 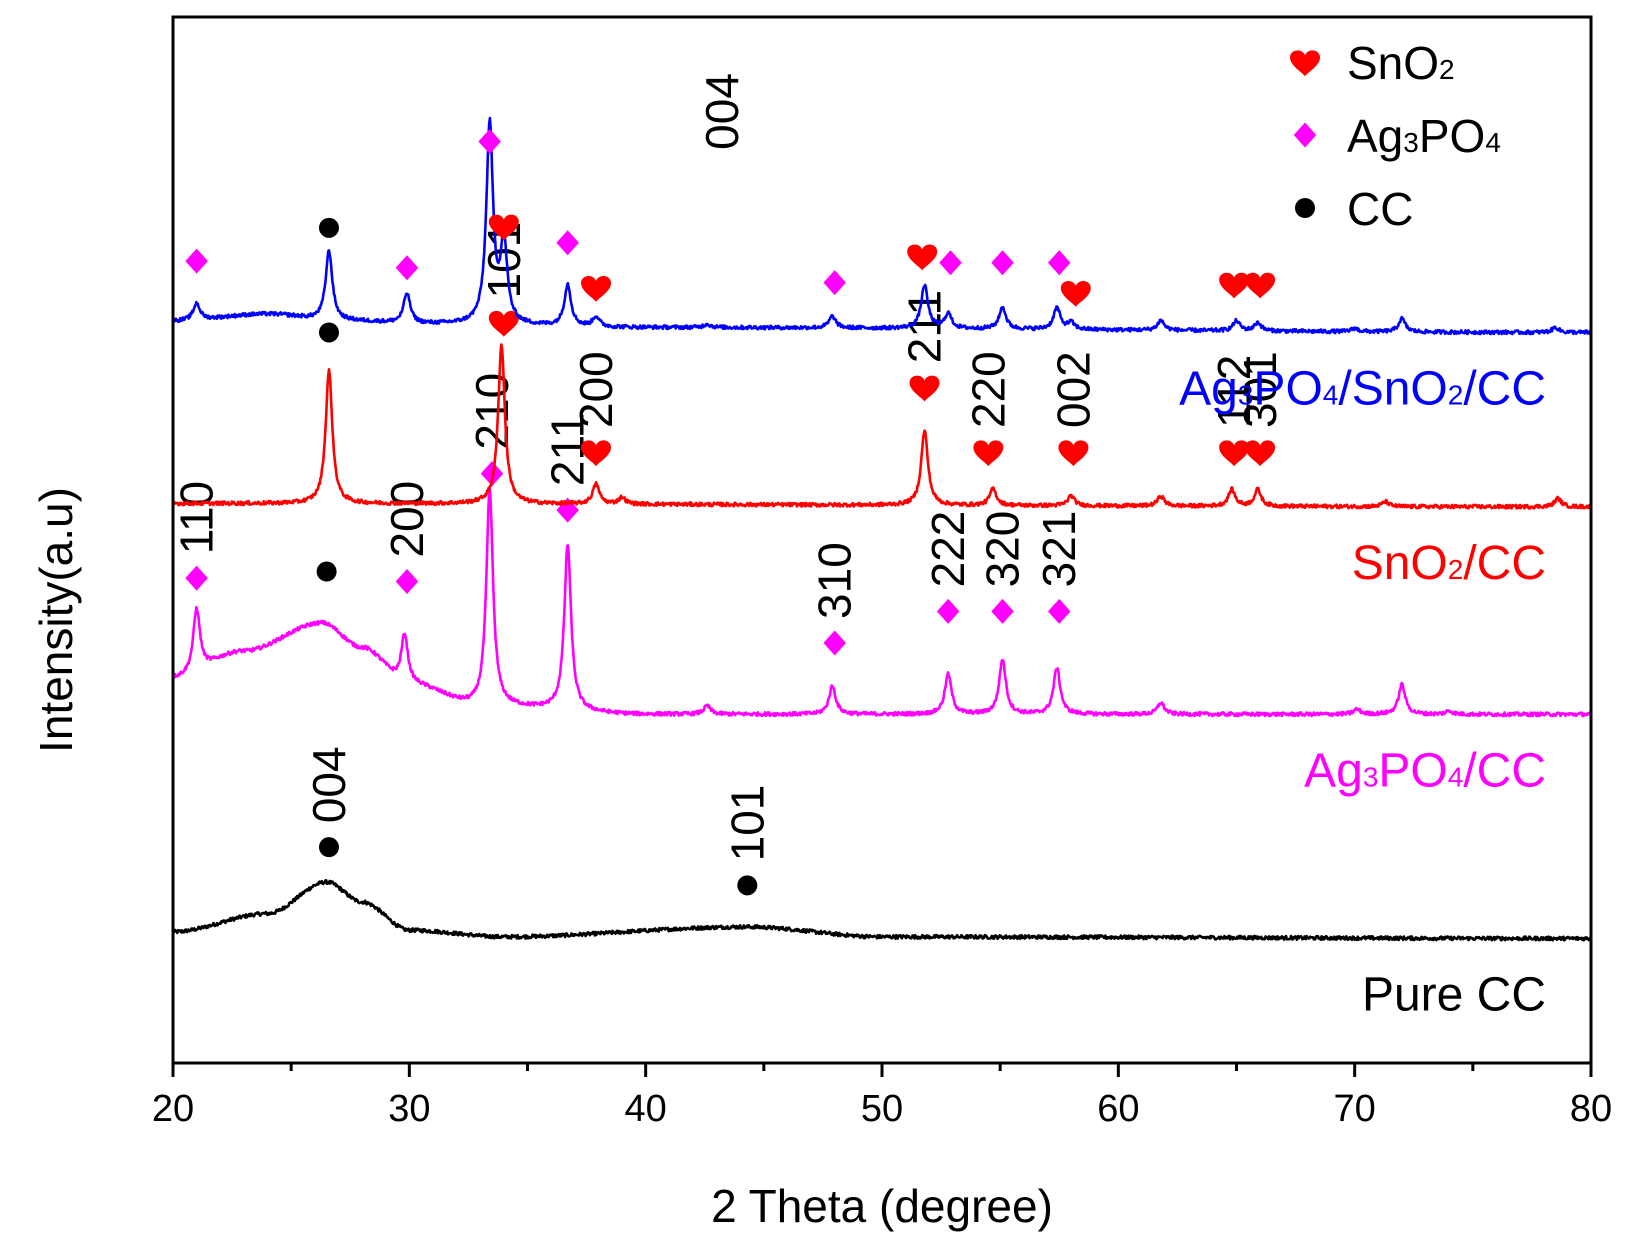 I want to click on peak-label-sno2-cc-7: 301, so click(x=1260, y=389).